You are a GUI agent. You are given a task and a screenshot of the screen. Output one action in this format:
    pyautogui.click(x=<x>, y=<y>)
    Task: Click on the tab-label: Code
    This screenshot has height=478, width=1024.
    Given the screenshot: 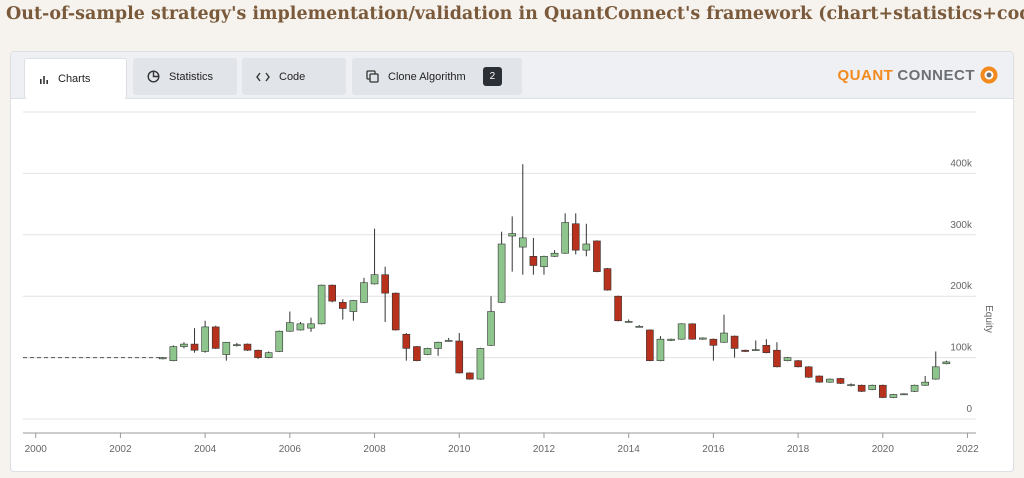 What is the action you would take?
    pyautogui.click(x=292, y=76)
    